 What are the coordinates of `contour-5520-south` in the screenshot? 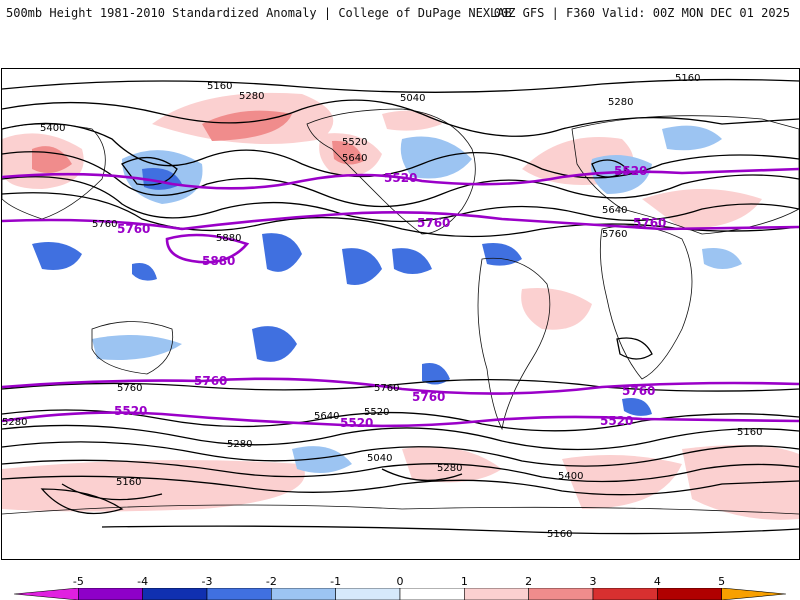 It's located at (400, 419).